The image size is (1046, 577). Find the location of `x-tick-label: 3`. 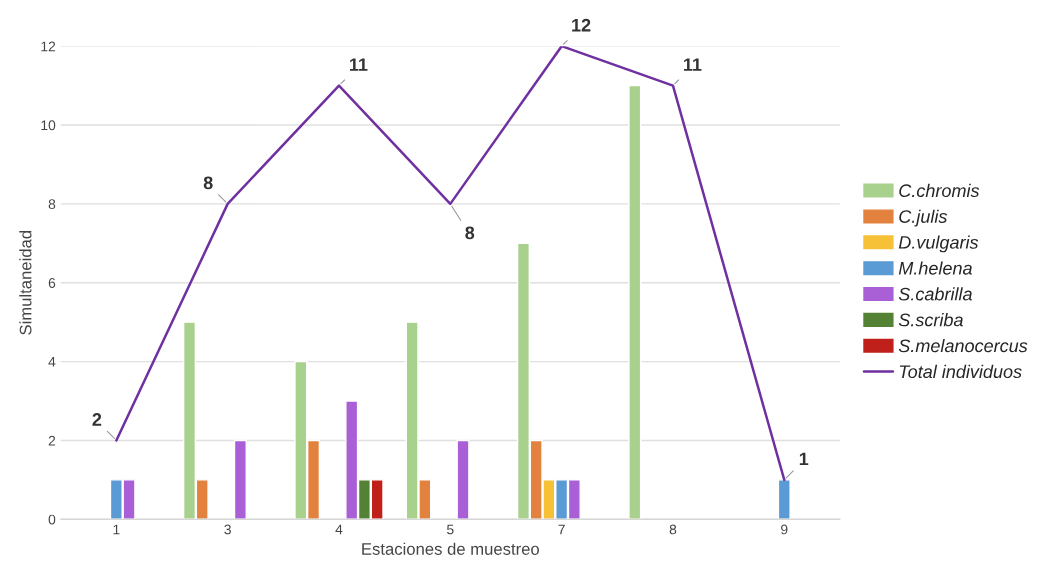

x-tick-label: 3 is located at coordinates (227, 529).